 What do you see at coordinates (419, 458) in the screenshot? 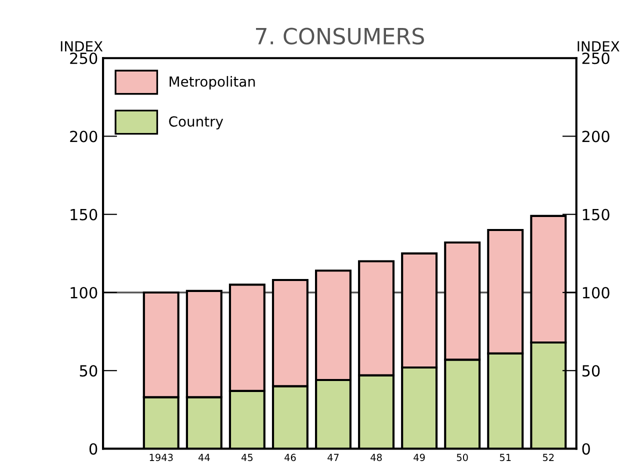
I see `x-tick-label: 49` at bounding box center [419, 458].